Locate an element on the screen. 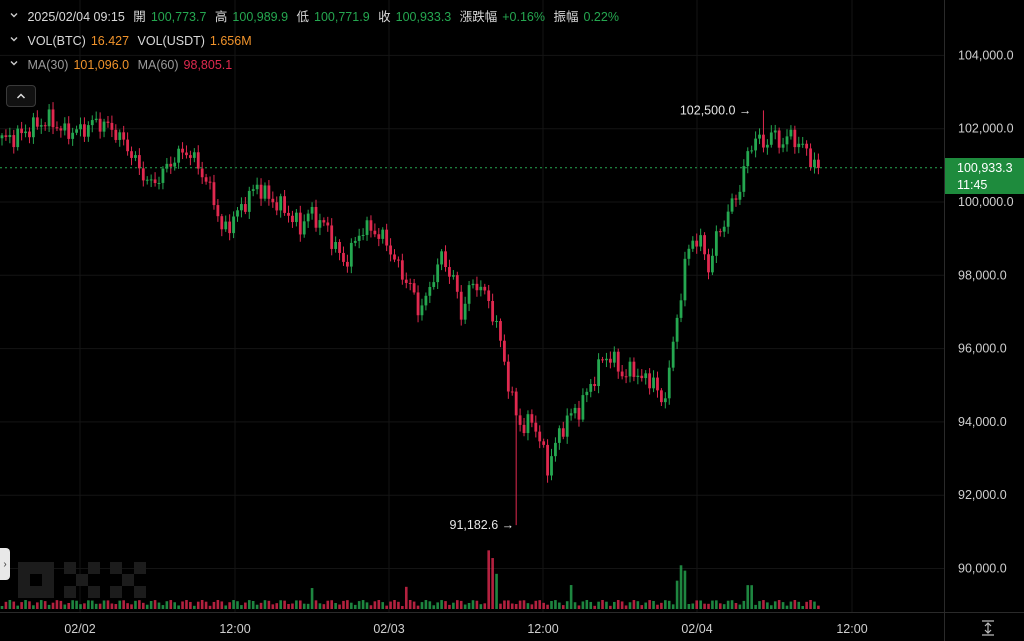 This screenshot has width=1024, height=641. collapse-indicators-button is located at coordinates (21, 96).